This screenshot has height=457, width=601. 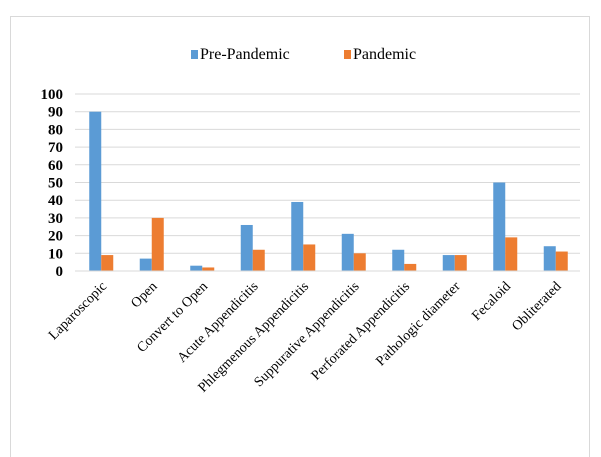 What do you see at coordinates (55, 184) in the screenshot?
I see `y-tick-label: 50` at bounding box center [55, 184].